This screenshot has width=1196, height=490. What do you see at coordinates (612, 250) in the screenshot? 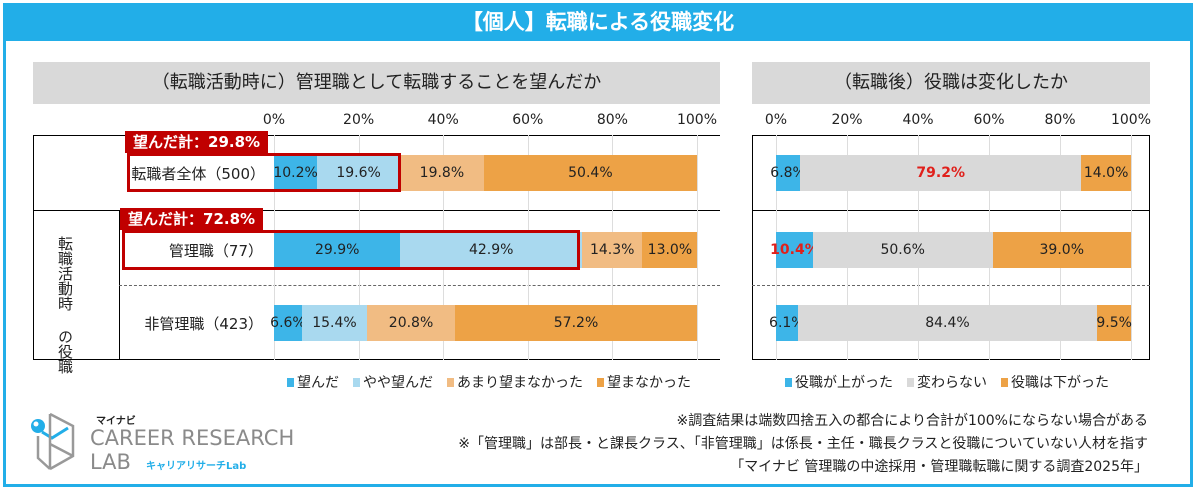
I see `bar-あまり望まなかった: 14.3%` at bounding box center [612, 250].